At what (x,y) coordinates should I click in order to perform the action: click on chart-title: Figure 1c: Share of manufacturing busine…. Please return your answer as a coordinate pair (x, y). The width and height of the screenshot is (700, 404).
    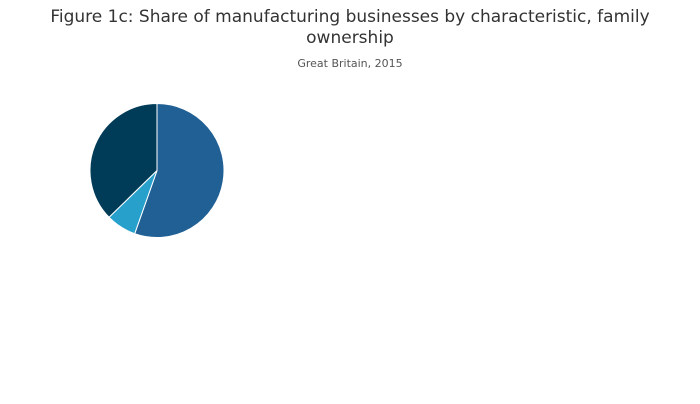
    Looking at the image, I should click on (350, 28).